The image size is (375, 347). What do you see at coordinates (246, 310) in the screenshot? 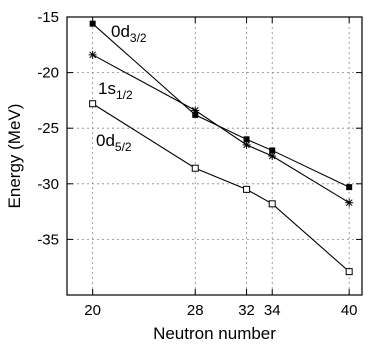
I see `x-tick-label: 32` at bounding box center [246, 310].